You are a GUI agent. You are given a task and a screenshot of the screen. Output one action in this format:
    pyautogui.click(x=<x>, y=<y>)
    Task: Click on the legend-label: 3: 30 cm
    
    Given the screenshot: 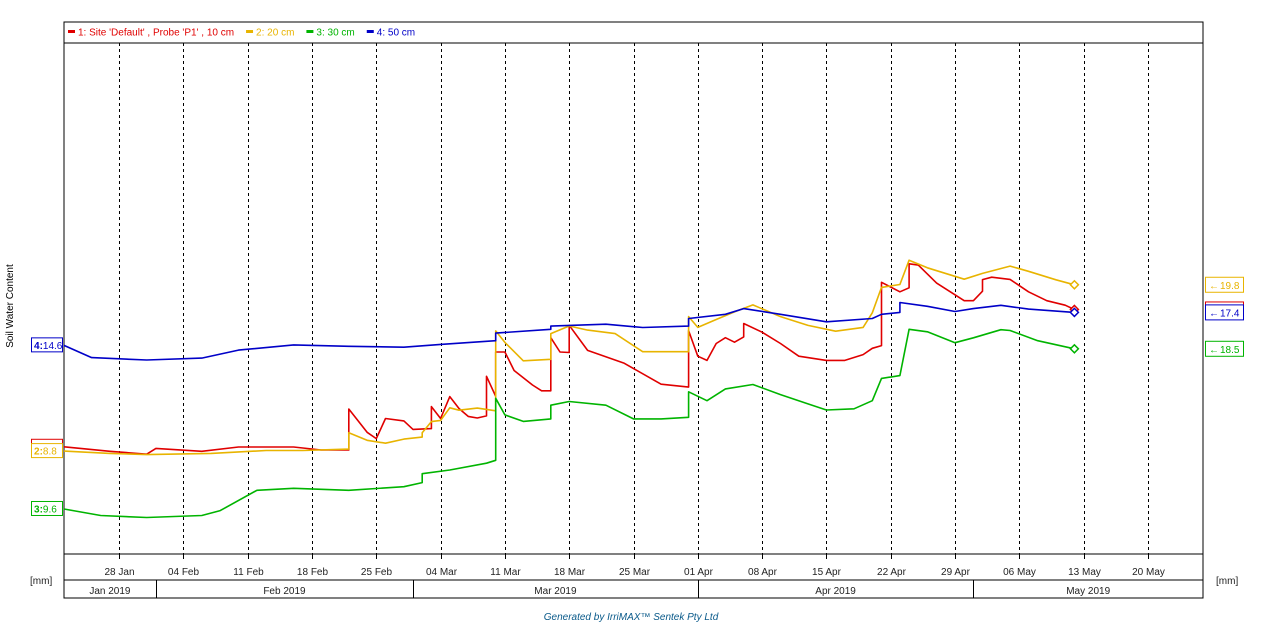 What is the action you would take?
    pyautogui.click(x=335, y=33)
    